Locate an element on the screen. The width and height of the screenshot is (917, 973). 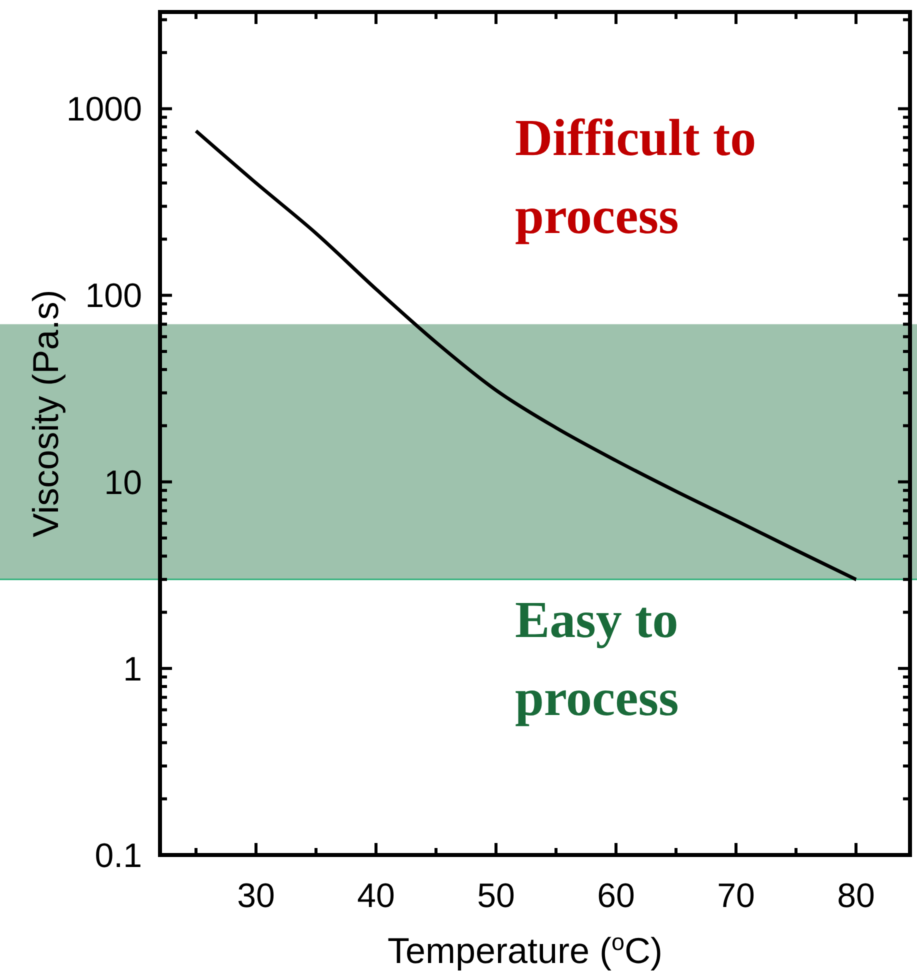
y-axis-title: Viscosity (Pa.s) is located at coordinates (45, 414).